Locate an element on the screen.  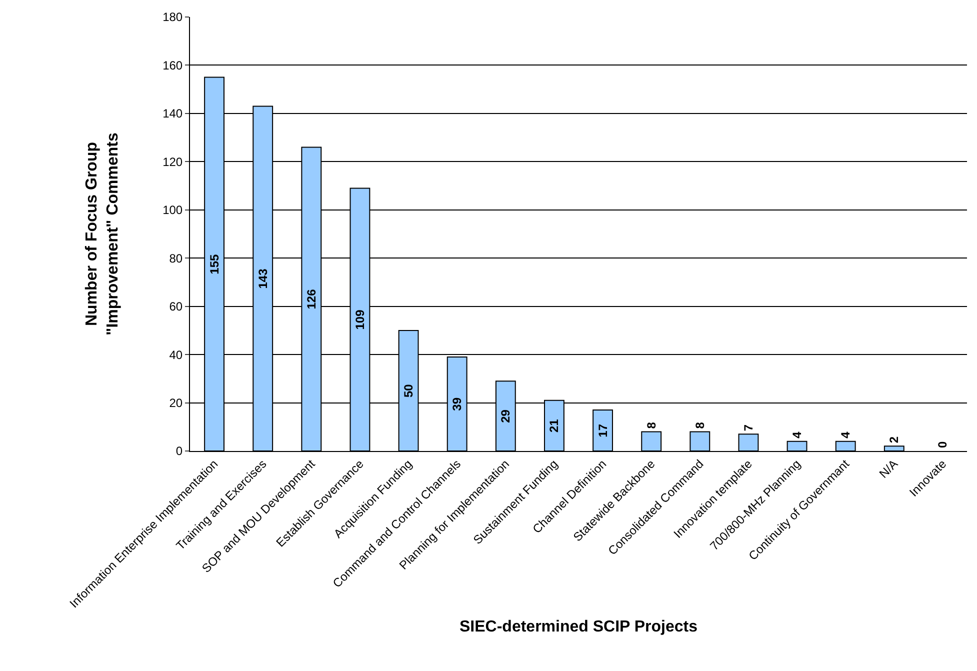
x-axis-title: SIEC-determined SCIP Projects is located at coordinates (579, 627).